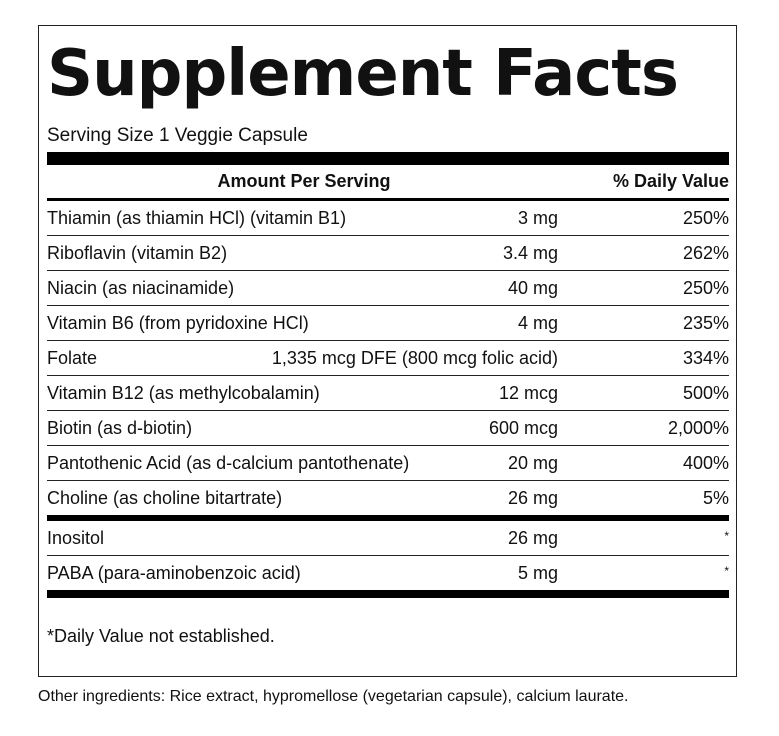 Image resolution: width=779 pixels, height=736 pixels. What do you see at coordinates (705, 462) in the screenshot?
I see `daily-value: 400%` at bounding box center [705, 462].